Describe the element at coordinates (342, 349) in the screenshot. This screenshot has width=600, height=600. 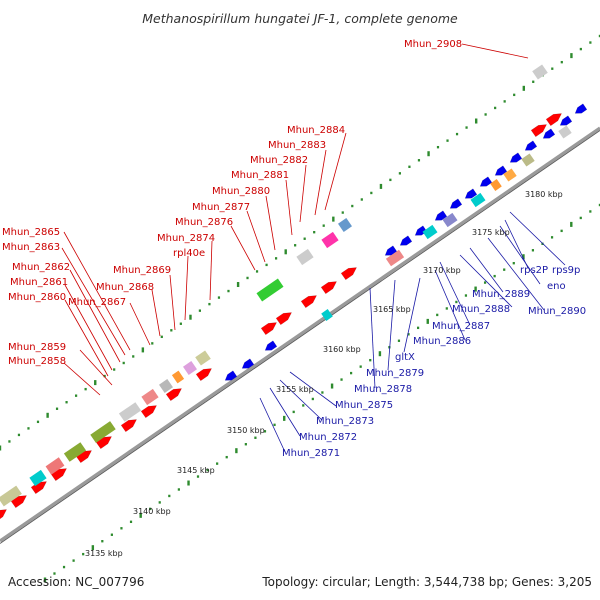
I see `scale-label: 3160 kbp` at that location.